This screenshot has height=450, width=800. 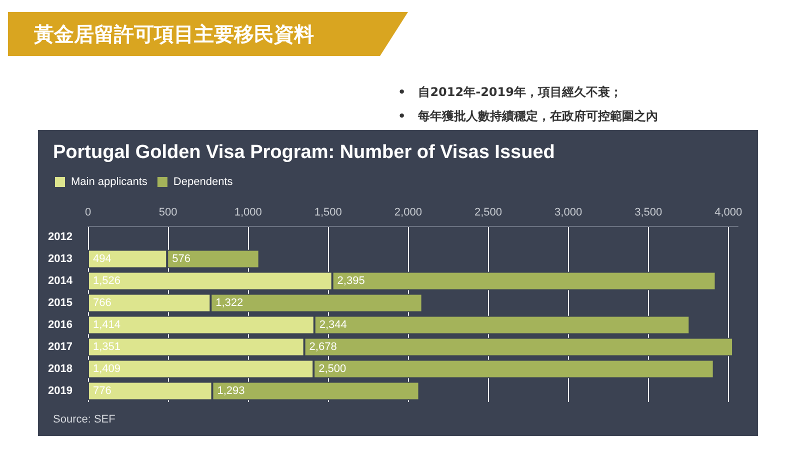 I want to click on x-tick-label: 1,000, so click(x=248, y=212).